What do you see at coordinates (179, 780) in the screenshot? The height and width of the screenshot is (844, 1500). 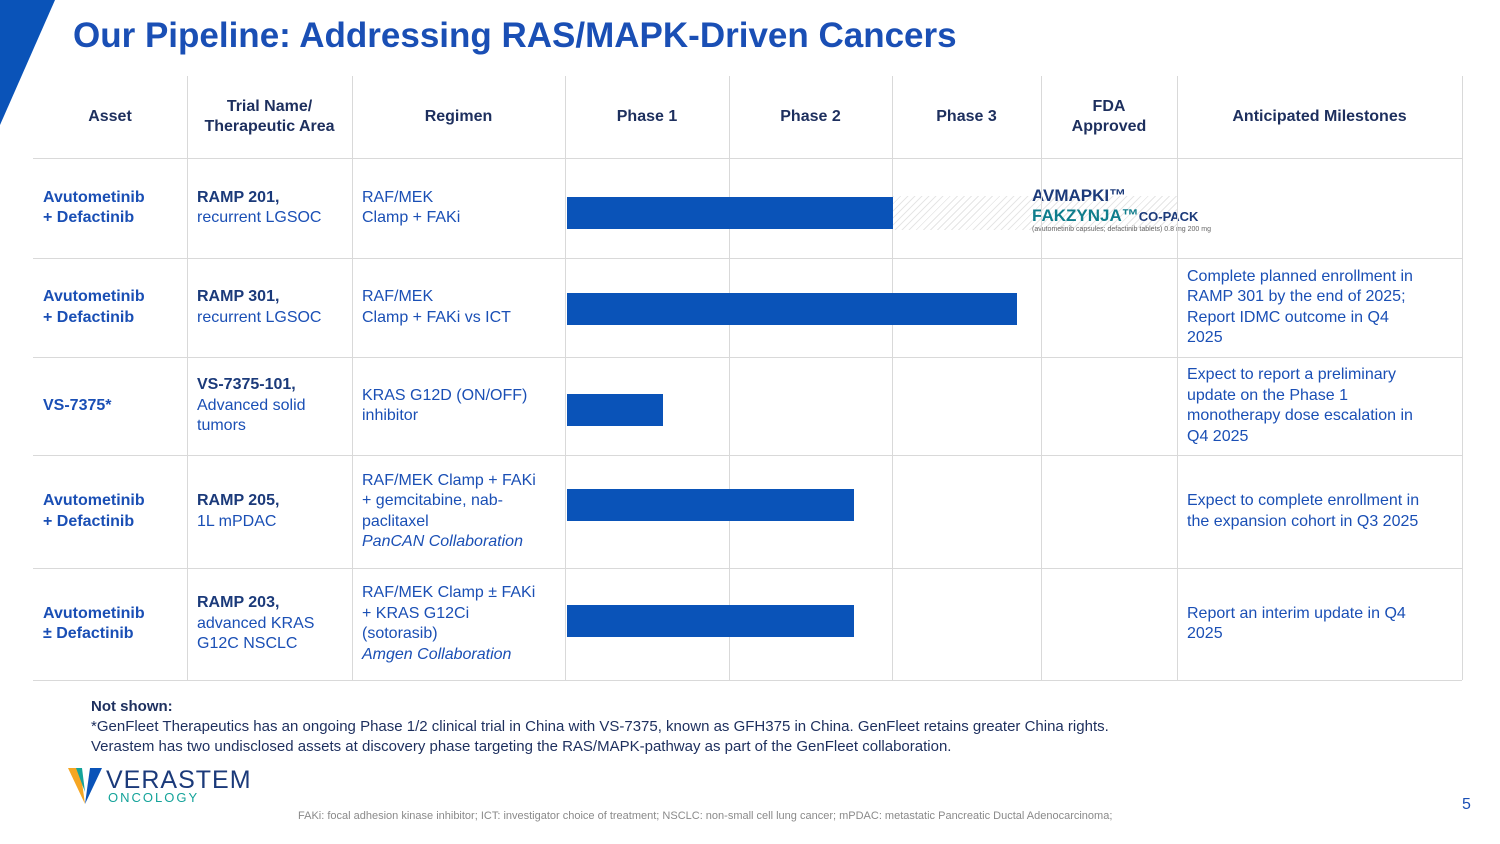 I see `logo-name: VERASTEM` at bounding box center [179, 780].